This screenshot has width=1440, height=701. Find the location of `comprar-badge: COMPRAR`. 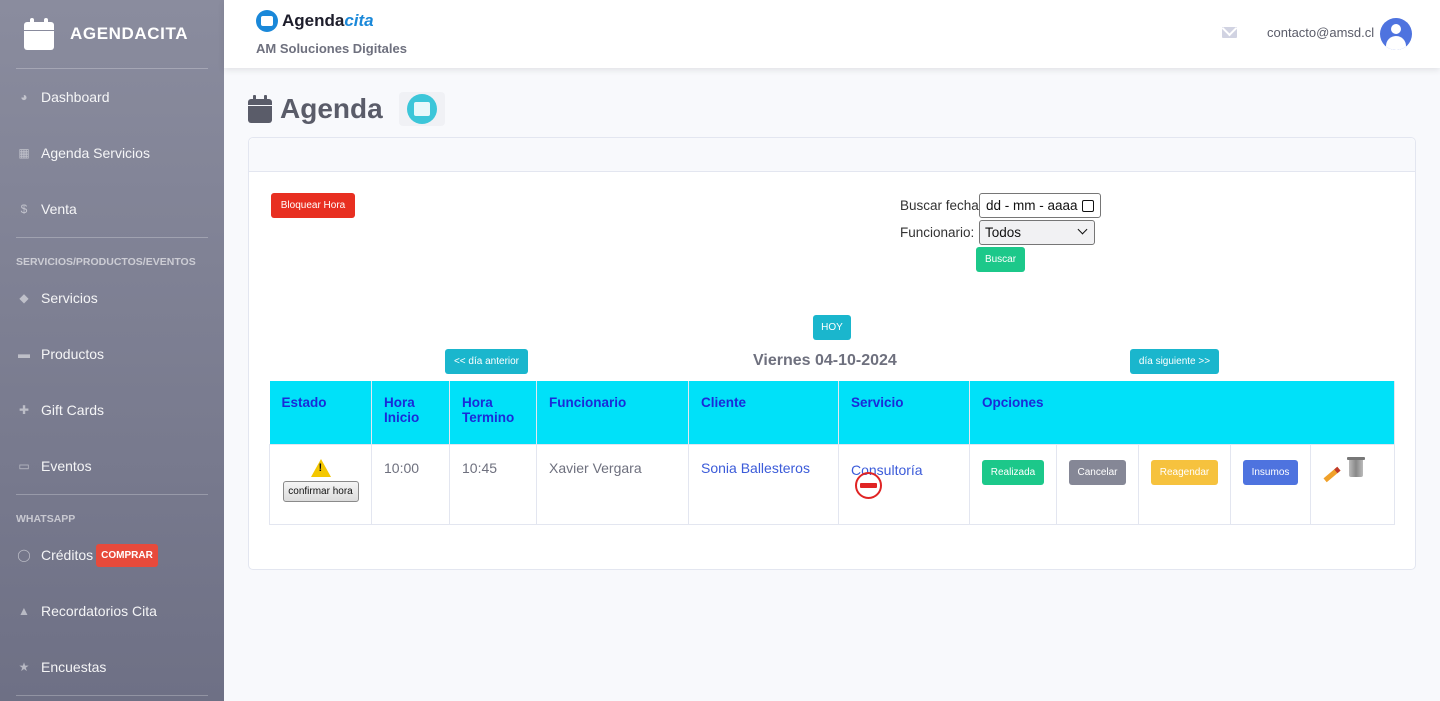

comprar-badge: COMPRAR is located at coordinates (127, 555).